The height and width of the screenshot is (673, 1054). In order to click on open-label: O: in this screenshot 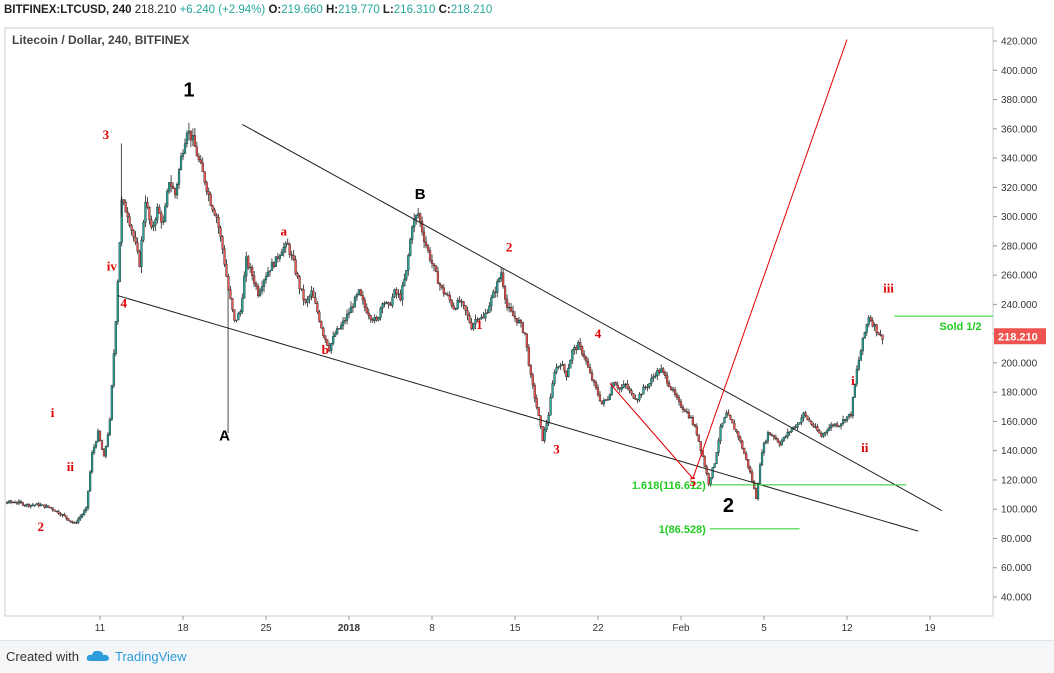, I will do `click(275, 10)`.